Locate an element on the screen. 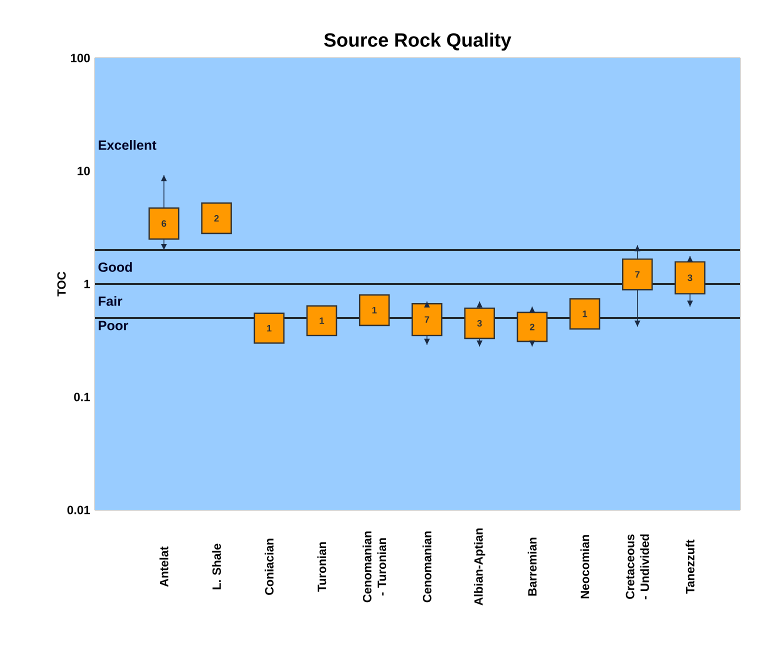 The height and width of the screenshot is (647, 769). x-tick-label: Cenomanian is located at coordinates (427, 566).